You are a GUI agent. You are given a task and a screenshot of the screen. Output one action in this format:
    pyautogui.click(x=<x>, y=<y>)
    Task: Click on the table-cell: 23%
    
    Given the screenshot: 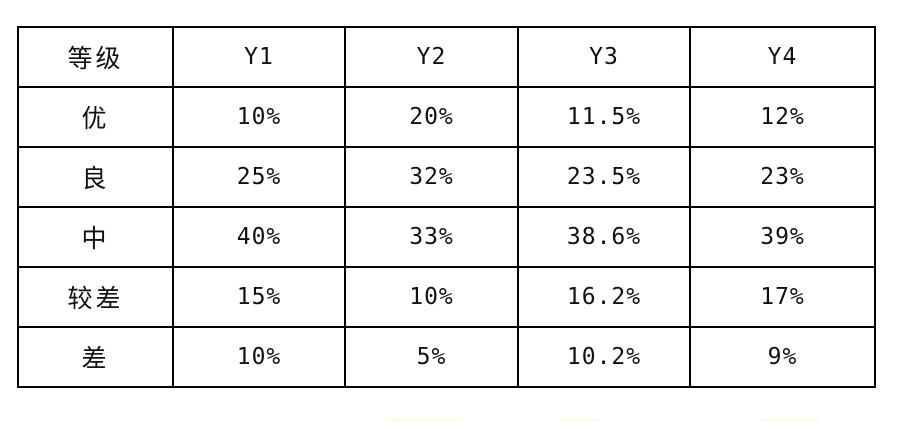 What is the action you would take?
    pyautogui.click(x=782, y=177)
    